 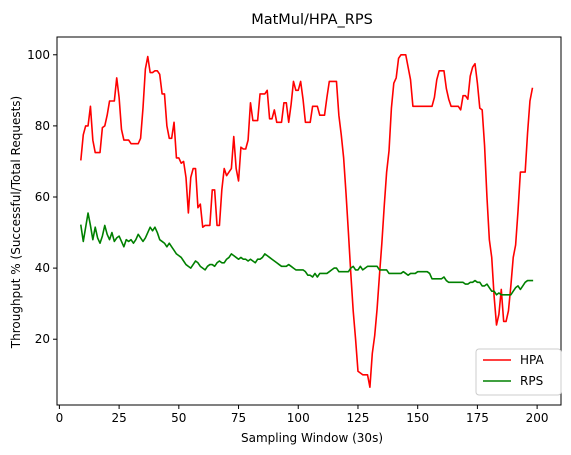 I want to click on y-tick-label: 60, so click(x=42, y=197).